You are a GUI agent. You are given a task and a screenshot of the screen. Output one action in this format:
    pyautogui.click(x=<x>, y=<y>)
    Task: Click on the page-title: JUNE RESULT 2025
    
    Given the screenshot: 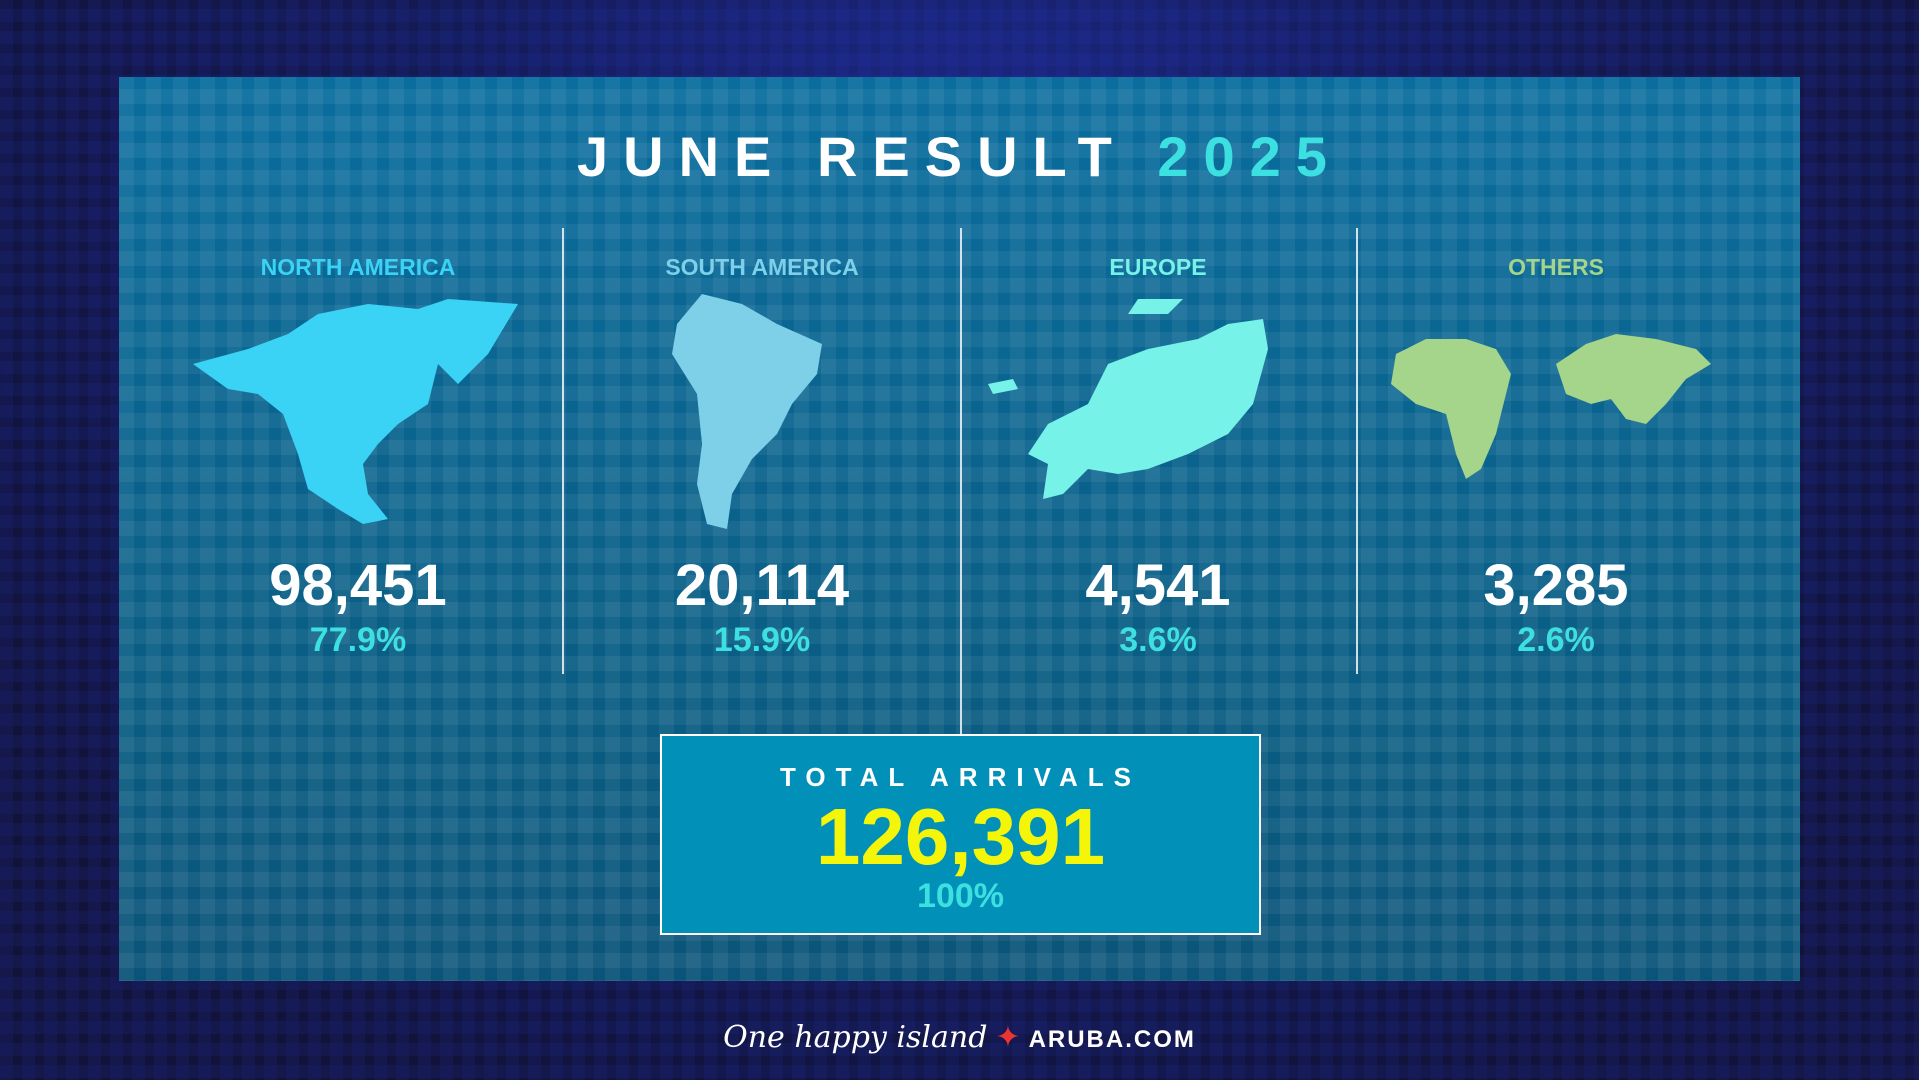 What is the action you would take?
    pyautogui.click(x=959, y=156)
    